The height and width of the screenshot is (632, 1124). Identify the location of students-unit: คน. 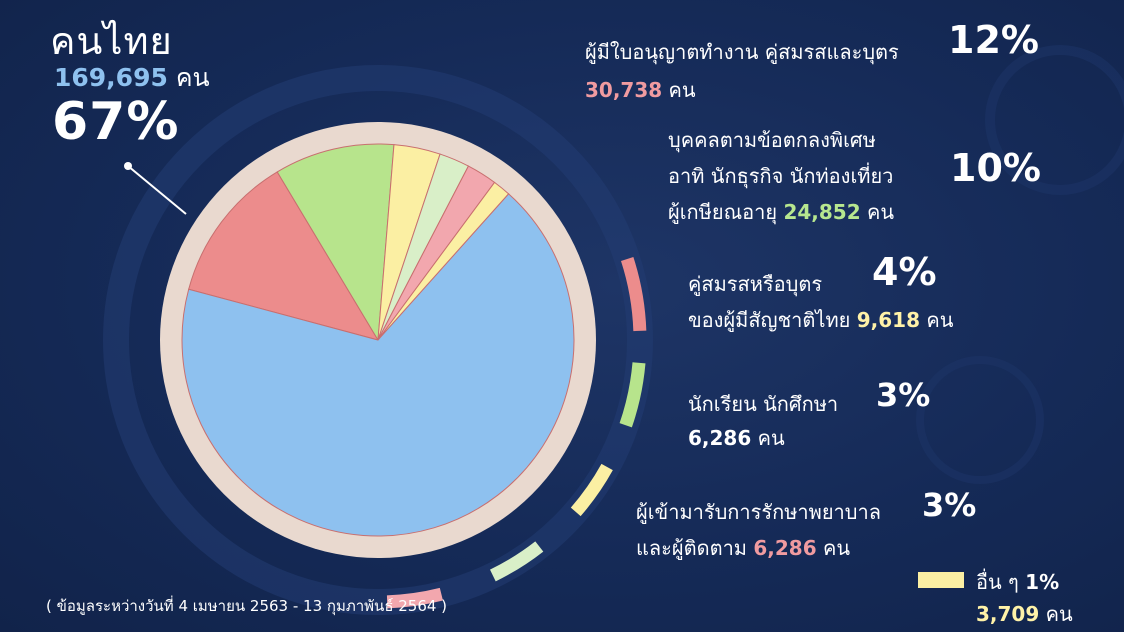
(771, 438).